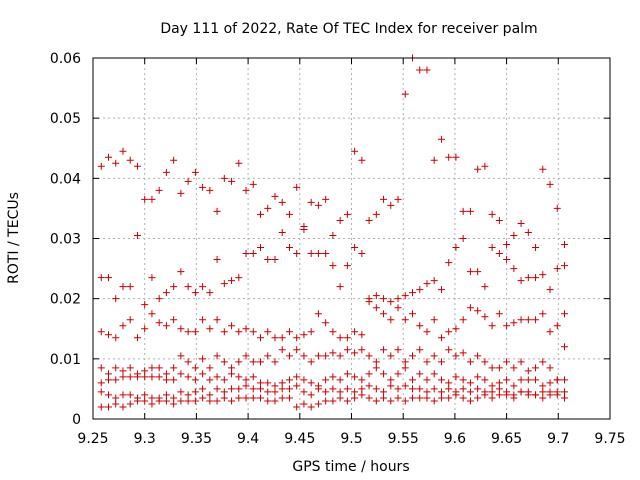 This screenshot has height=480, width=640. What do you see at coordinates (248, 439) in the screenshot?
I see `x-tick-label: 9.4` at bounding box center [248, 439].